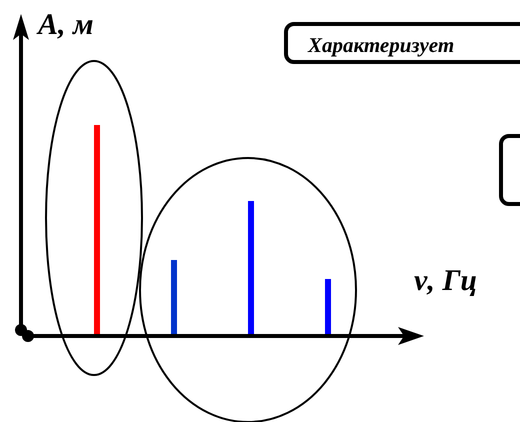 This screenshot has width=520, height=422. Describe the element at coordinates (381, 45) in the screenshot. I see `text: Характеризует` at that location.